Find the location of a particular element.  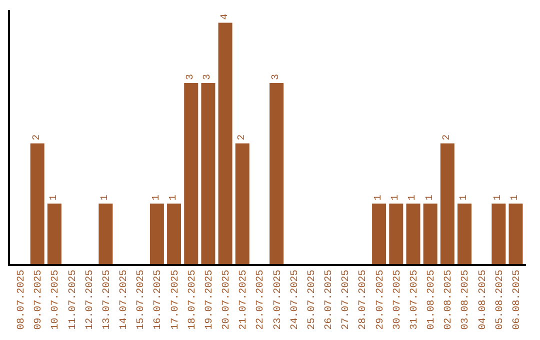

x-tick-label: 03.08.2025 is located at coordinates (466, 300).